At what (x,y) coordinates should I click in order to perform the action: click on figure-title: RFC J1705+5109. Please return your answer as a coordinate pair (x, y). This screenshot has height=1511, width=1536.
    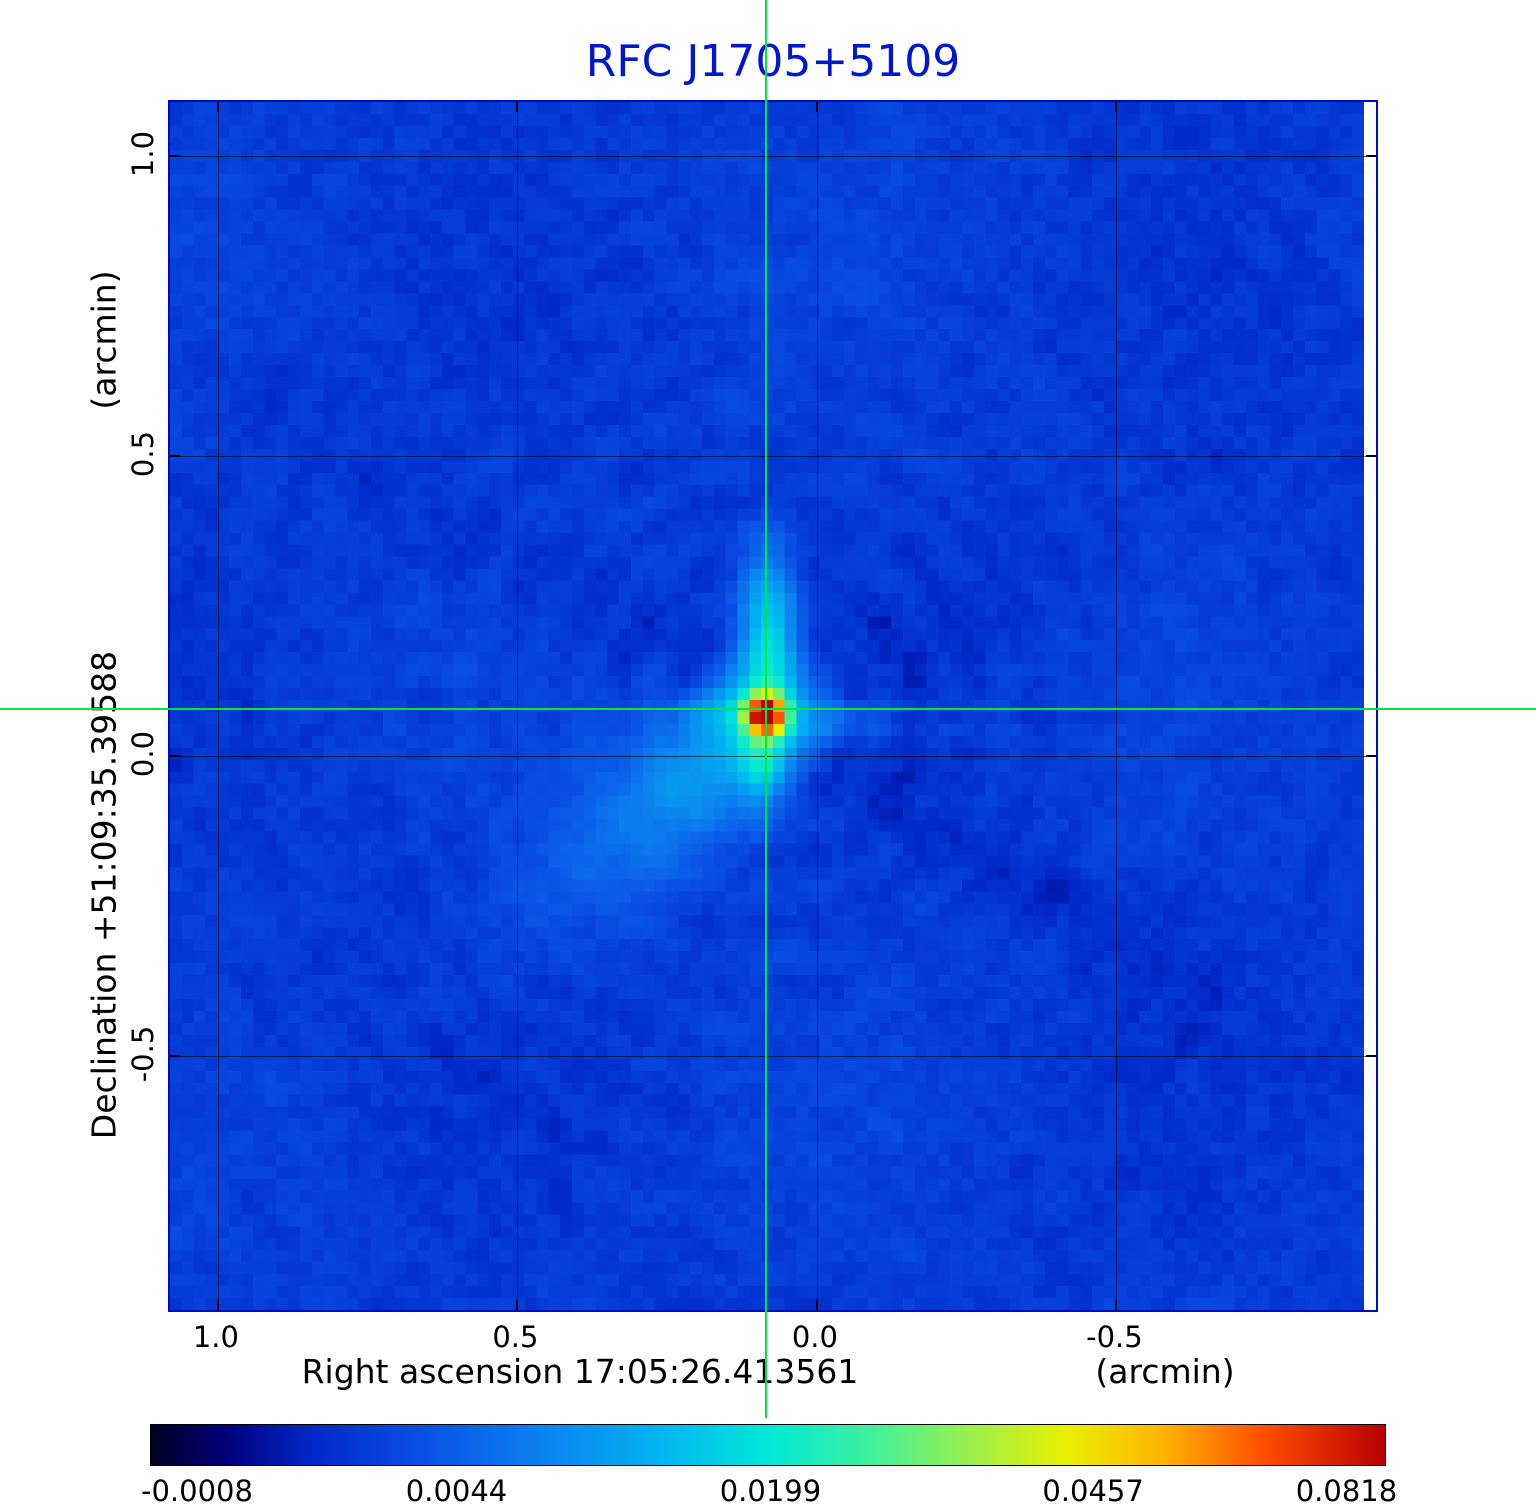
    Looking at the image, I should click on (773, 61).